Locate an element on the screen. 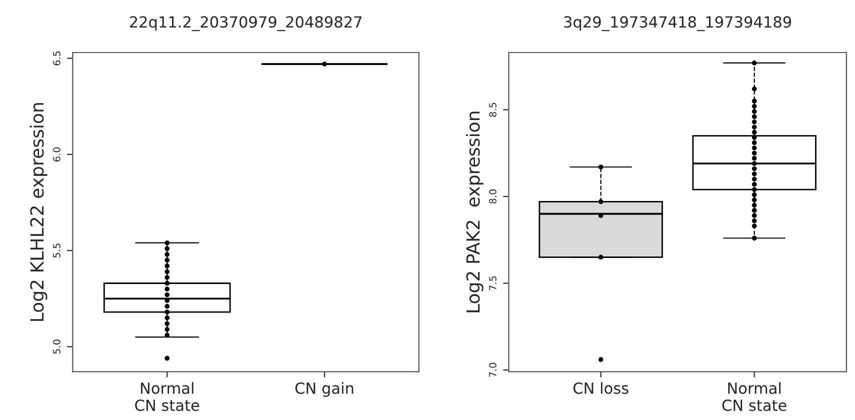 The width and height of the screenshot is (855, 420). chart-title: 22q11.2_20370979_20489827 is located at coordinates (246, 24).